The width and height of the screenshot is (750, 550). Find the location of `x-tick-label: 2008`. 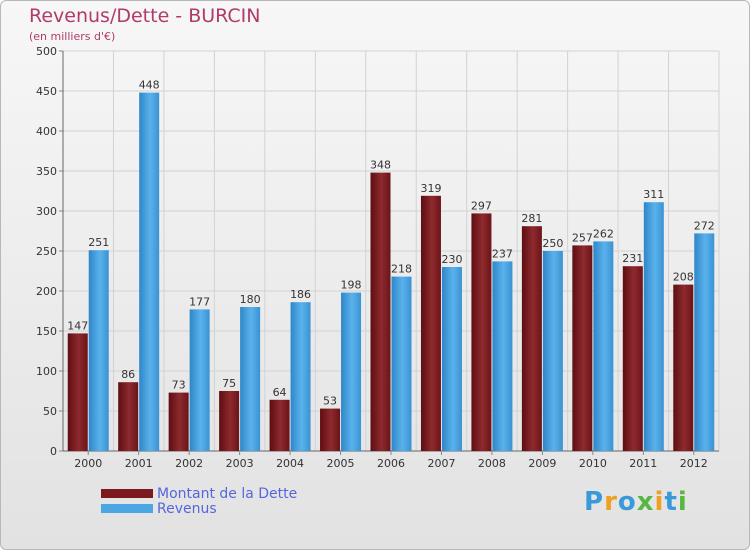

x-tick-label: 2008 is located at coordinates (492, 463).